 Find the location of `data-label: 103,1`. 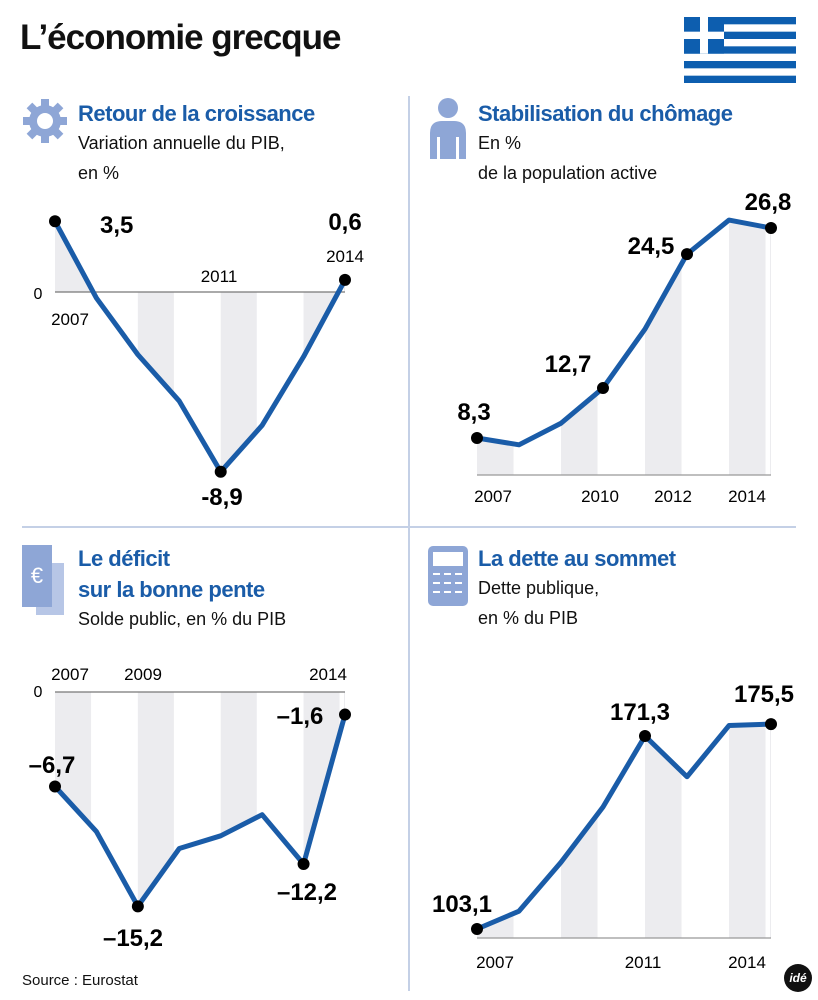

data-label: 103,1 is located at coordinates (462, 904).